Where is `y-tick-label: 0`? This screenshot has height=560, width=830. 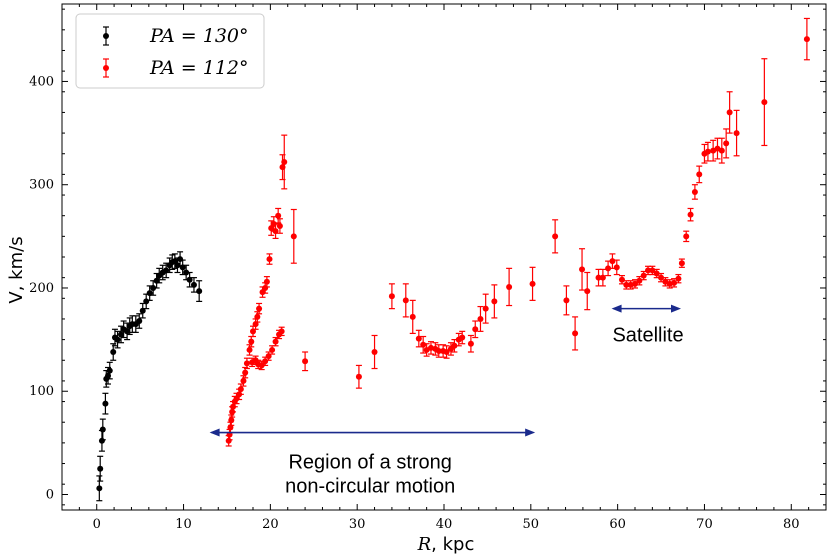
y-tick-label: 0 is located at coordinates (50, 495).